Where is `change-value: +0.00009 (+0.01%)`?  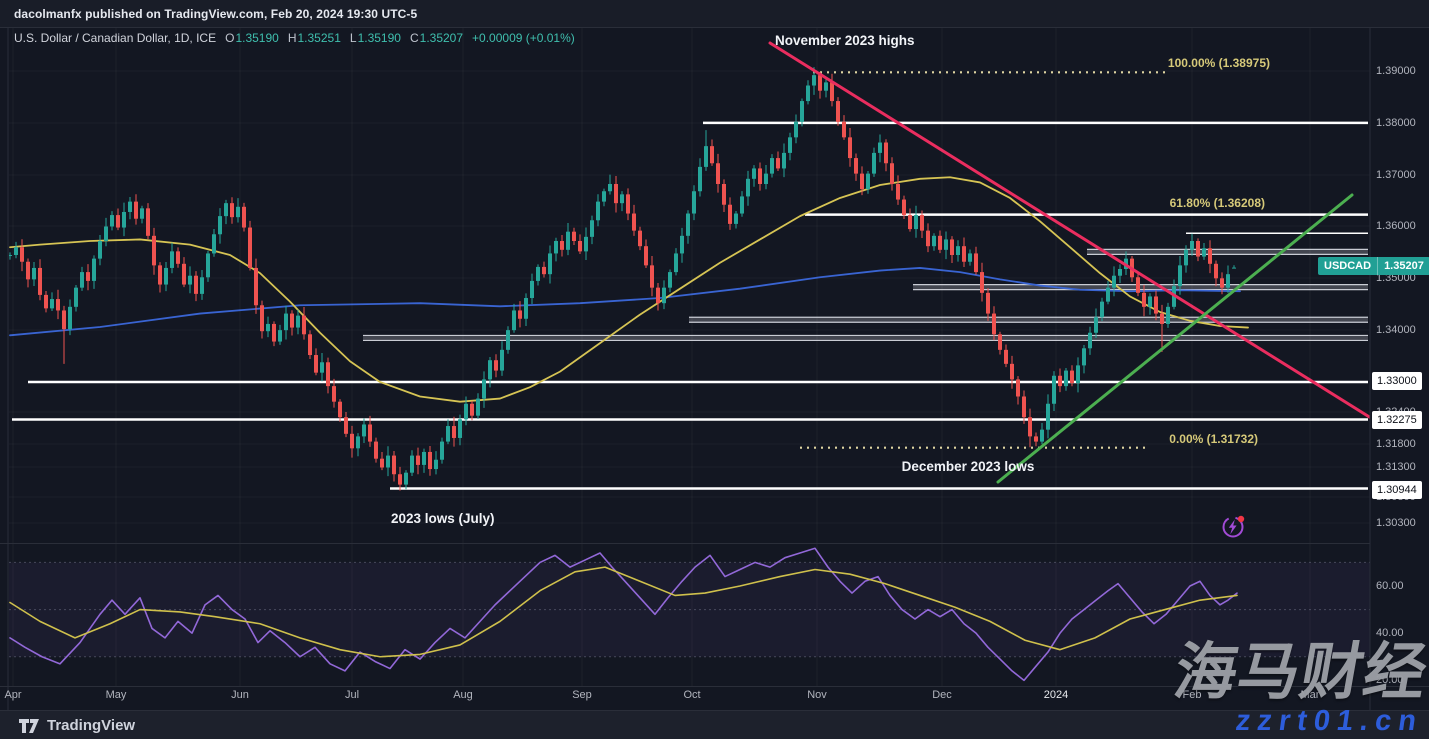
change-value: +0.00009 (+0.01%) is located at coordinates (523, 38).